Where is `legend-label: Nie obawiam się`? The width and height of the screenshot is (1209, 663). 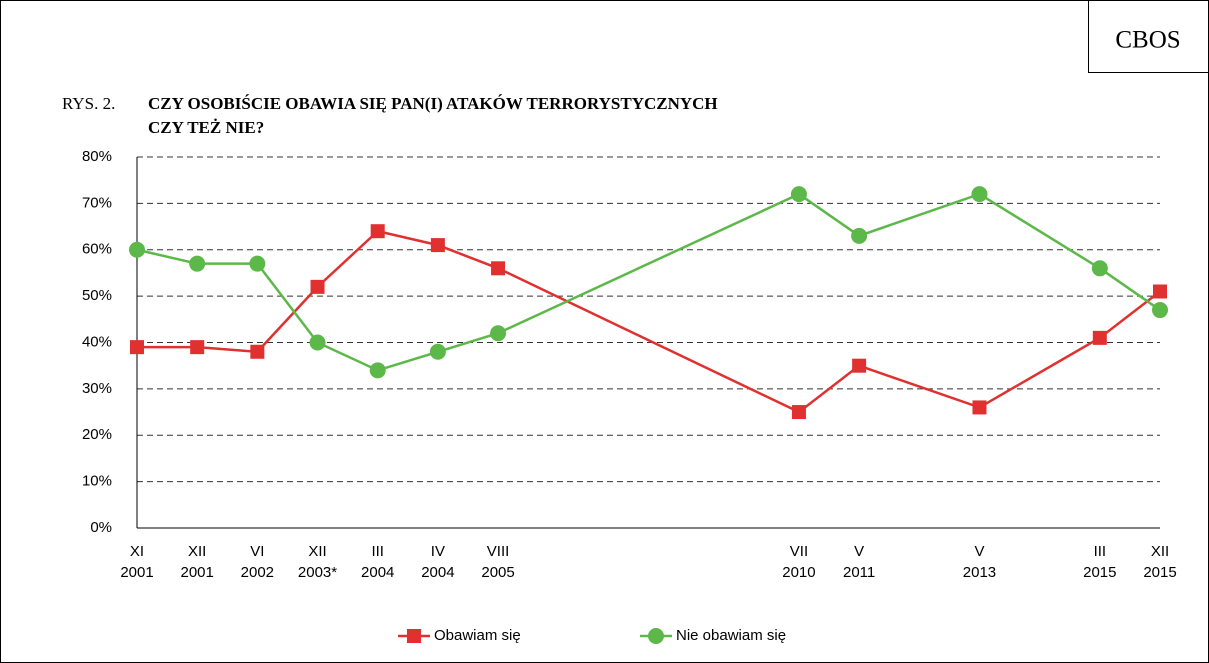
legend-label: Nie obawiam się is located at coordinates (731, 635).